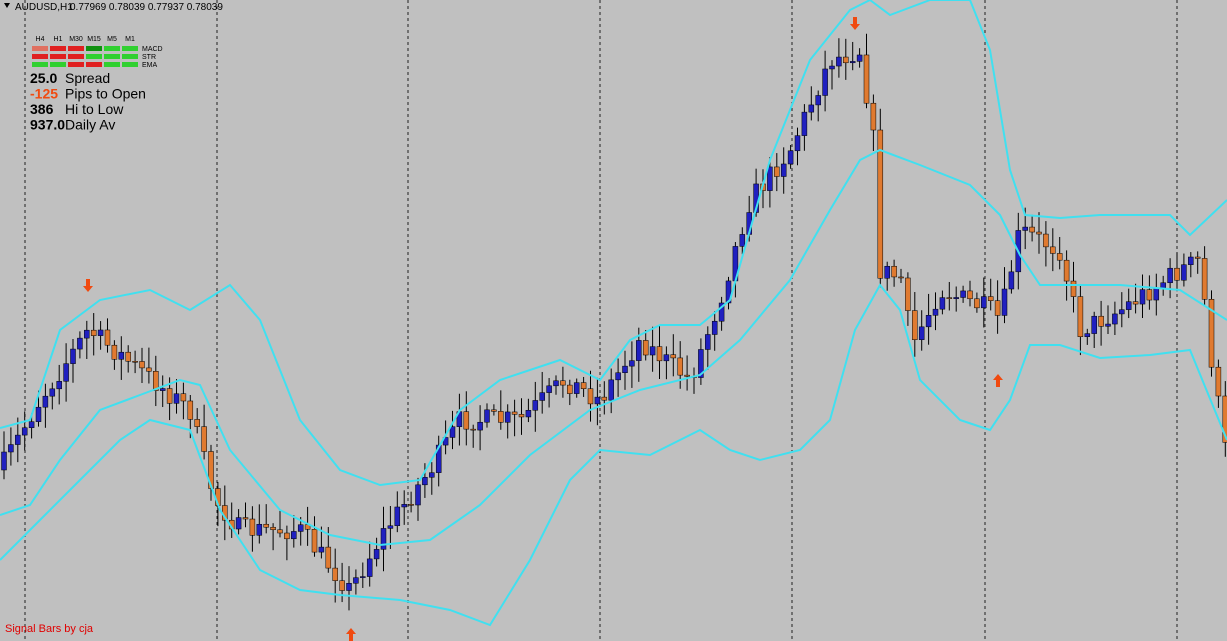 This screenshot has width=1227, height=641. I want to click on stat-value: 937.0, so click(47, 125).